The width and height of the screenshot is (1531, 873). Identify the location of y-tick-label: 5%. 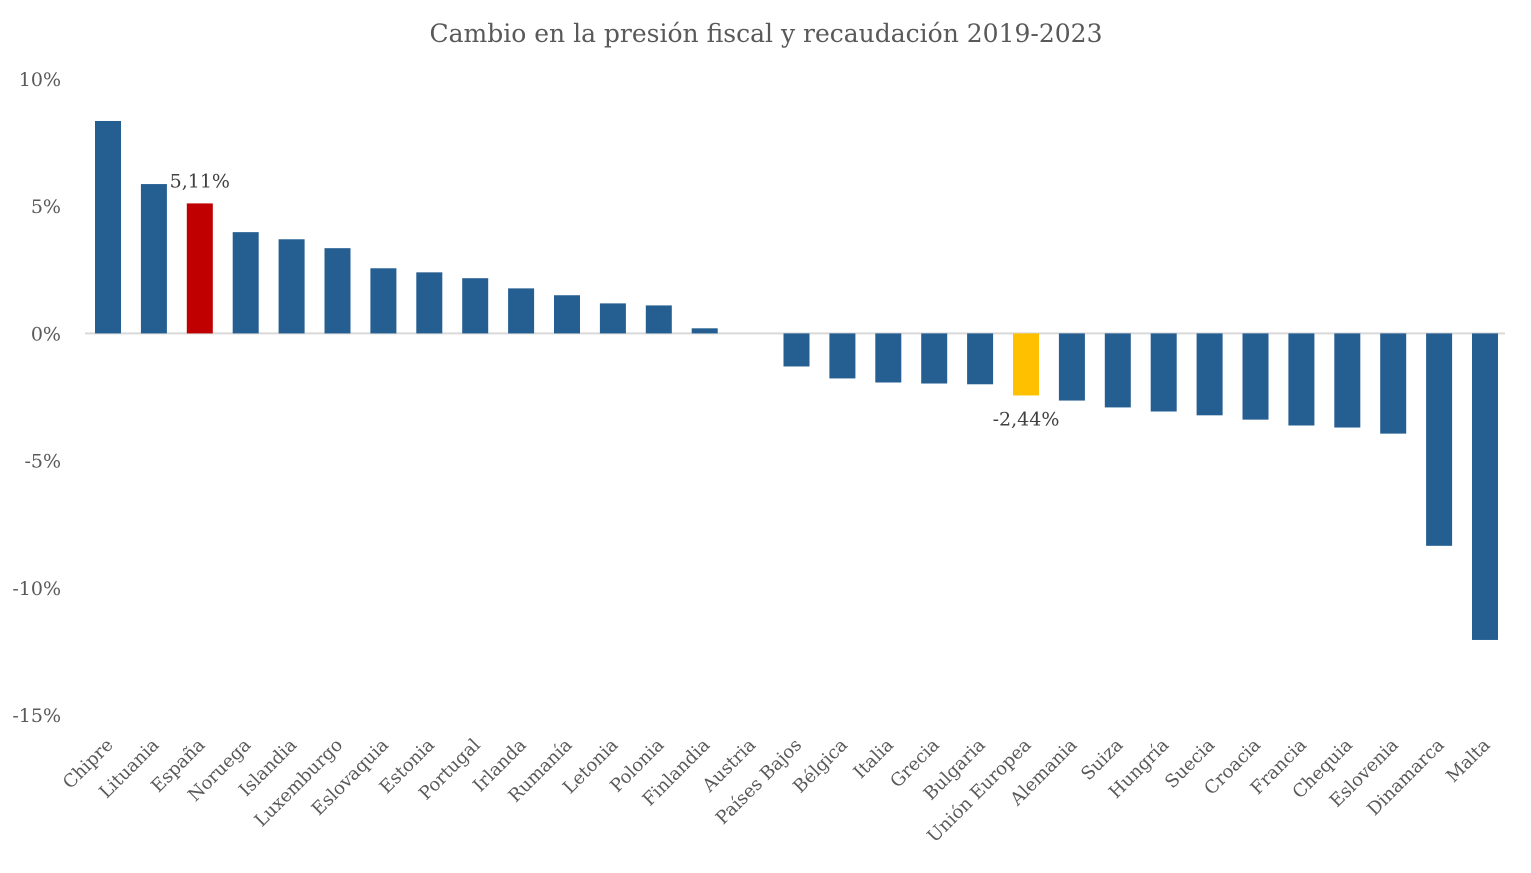
(46, 207).